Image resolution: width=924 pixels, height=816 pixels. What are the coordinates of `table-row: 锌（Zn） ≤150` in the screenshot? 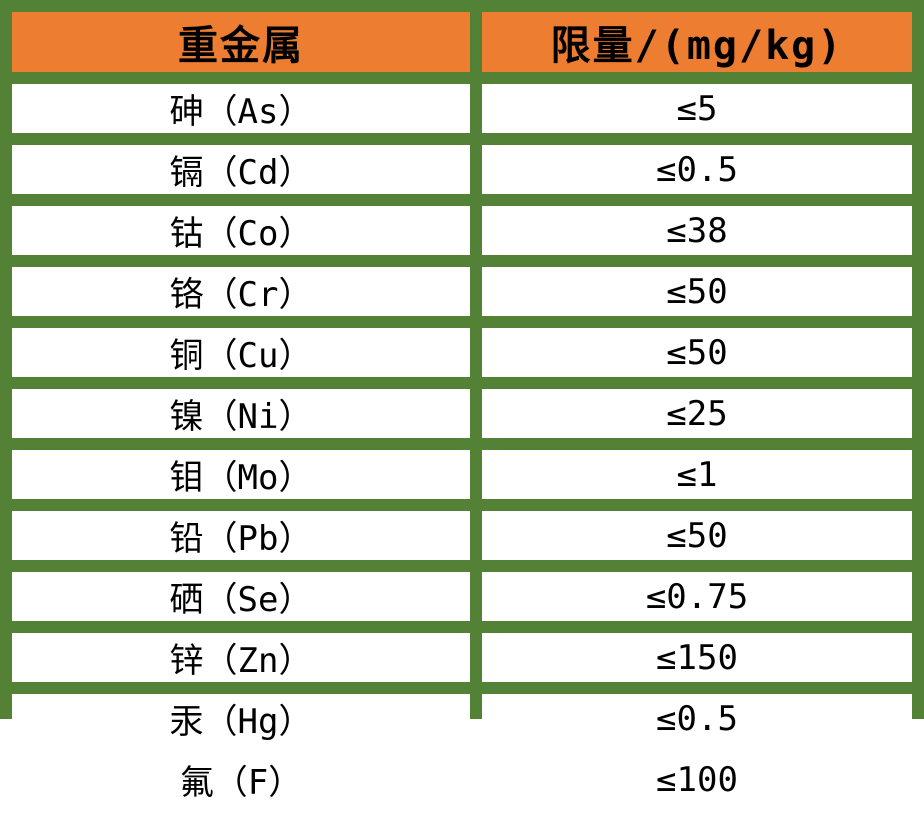 It's located at (462, 657).